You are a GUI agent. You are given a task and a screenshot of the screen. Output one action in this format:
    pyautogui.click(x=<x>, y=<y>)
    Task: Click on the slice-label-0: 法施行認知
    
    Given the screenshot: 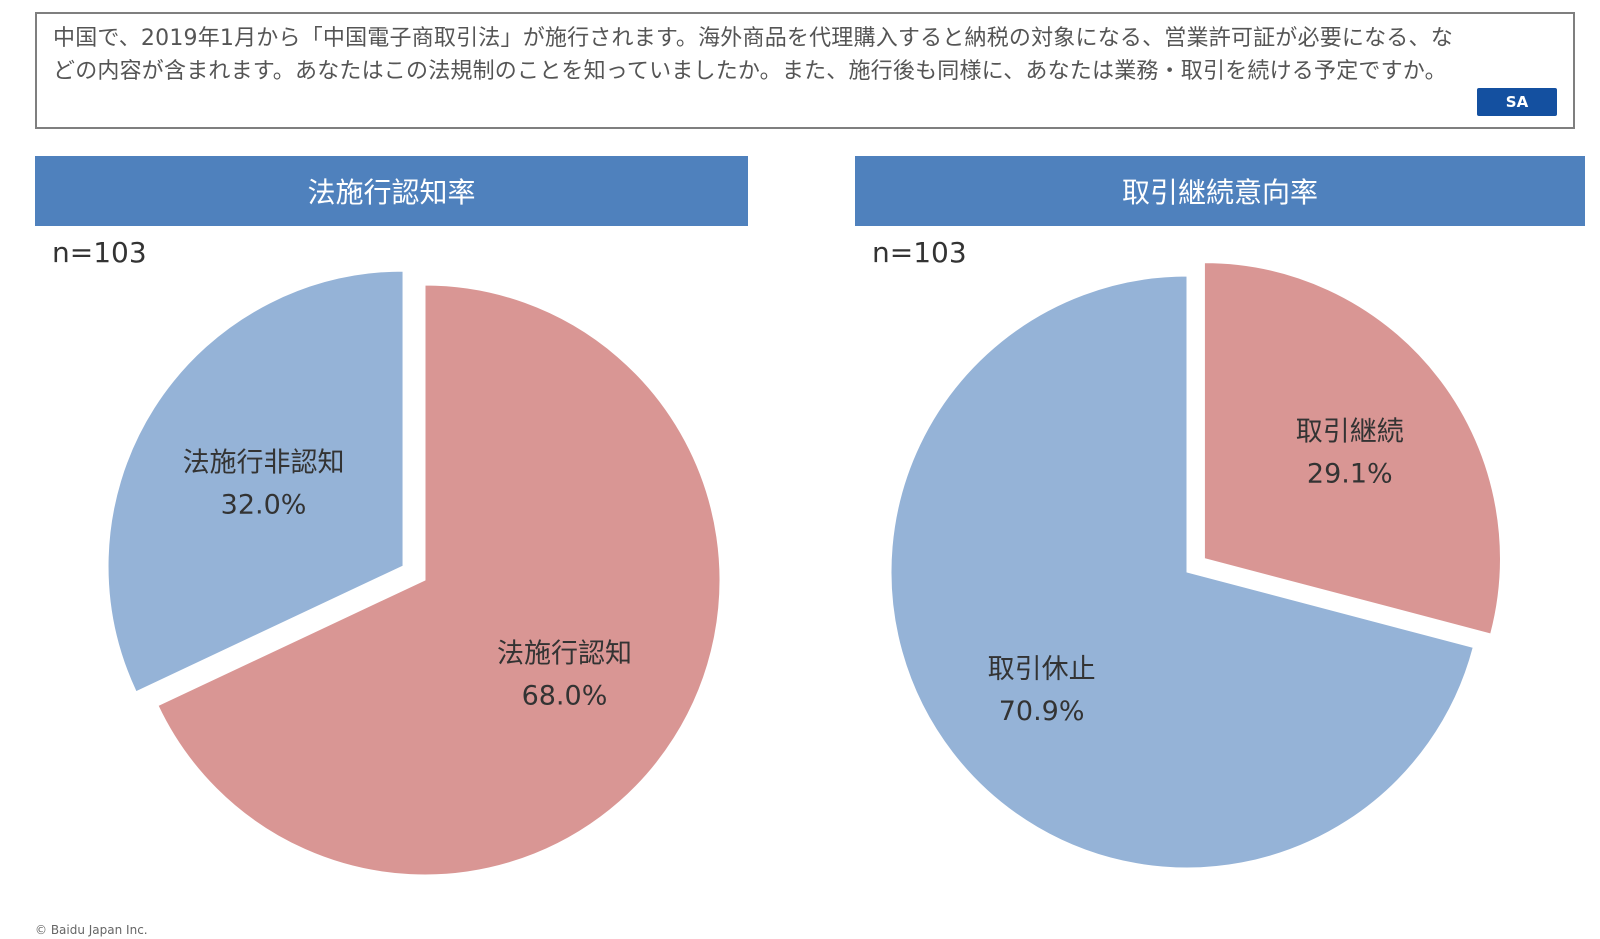 What is the action you would take?
    pyautogui.click(x=564, y=654)
    